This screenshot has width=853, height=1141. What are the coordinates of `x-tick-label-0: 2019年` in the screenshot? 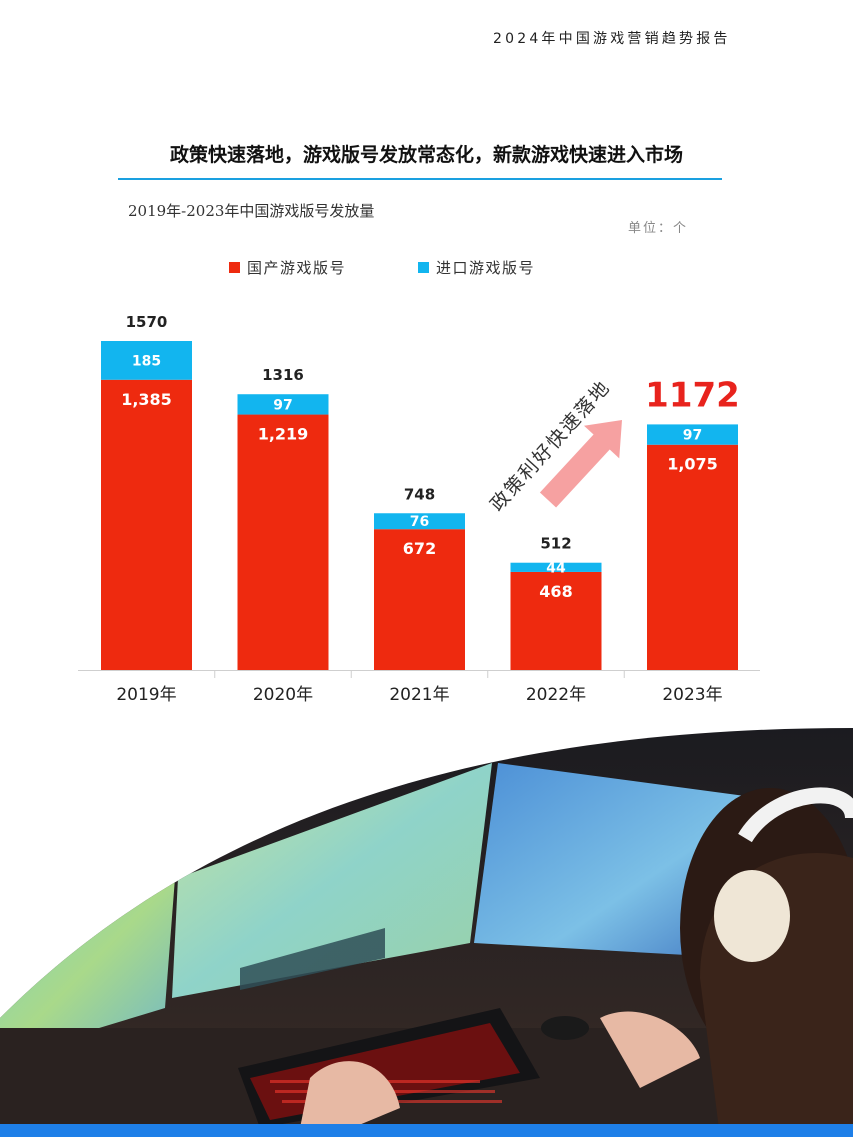 It's located at (146, 695).